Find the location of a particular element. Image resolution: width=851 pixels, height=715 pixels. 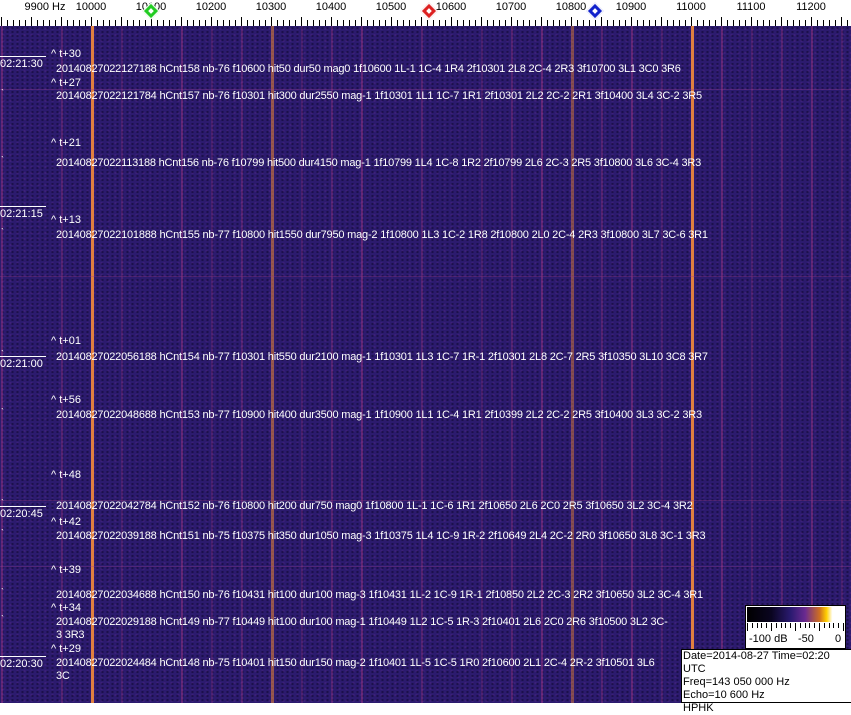

time-label: 02:21:15 is located at coordinates (23, 213).